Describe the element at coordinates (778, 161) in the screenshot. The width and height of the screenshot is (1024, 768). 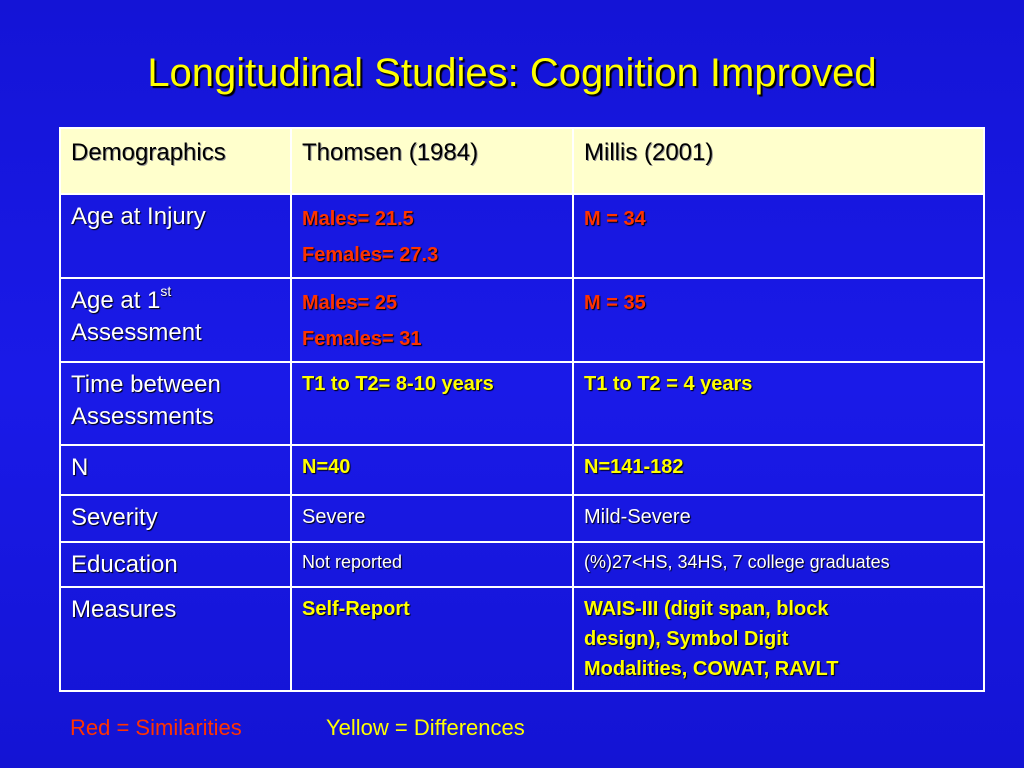
I see `header-millis: Millis (2001)` at that location.